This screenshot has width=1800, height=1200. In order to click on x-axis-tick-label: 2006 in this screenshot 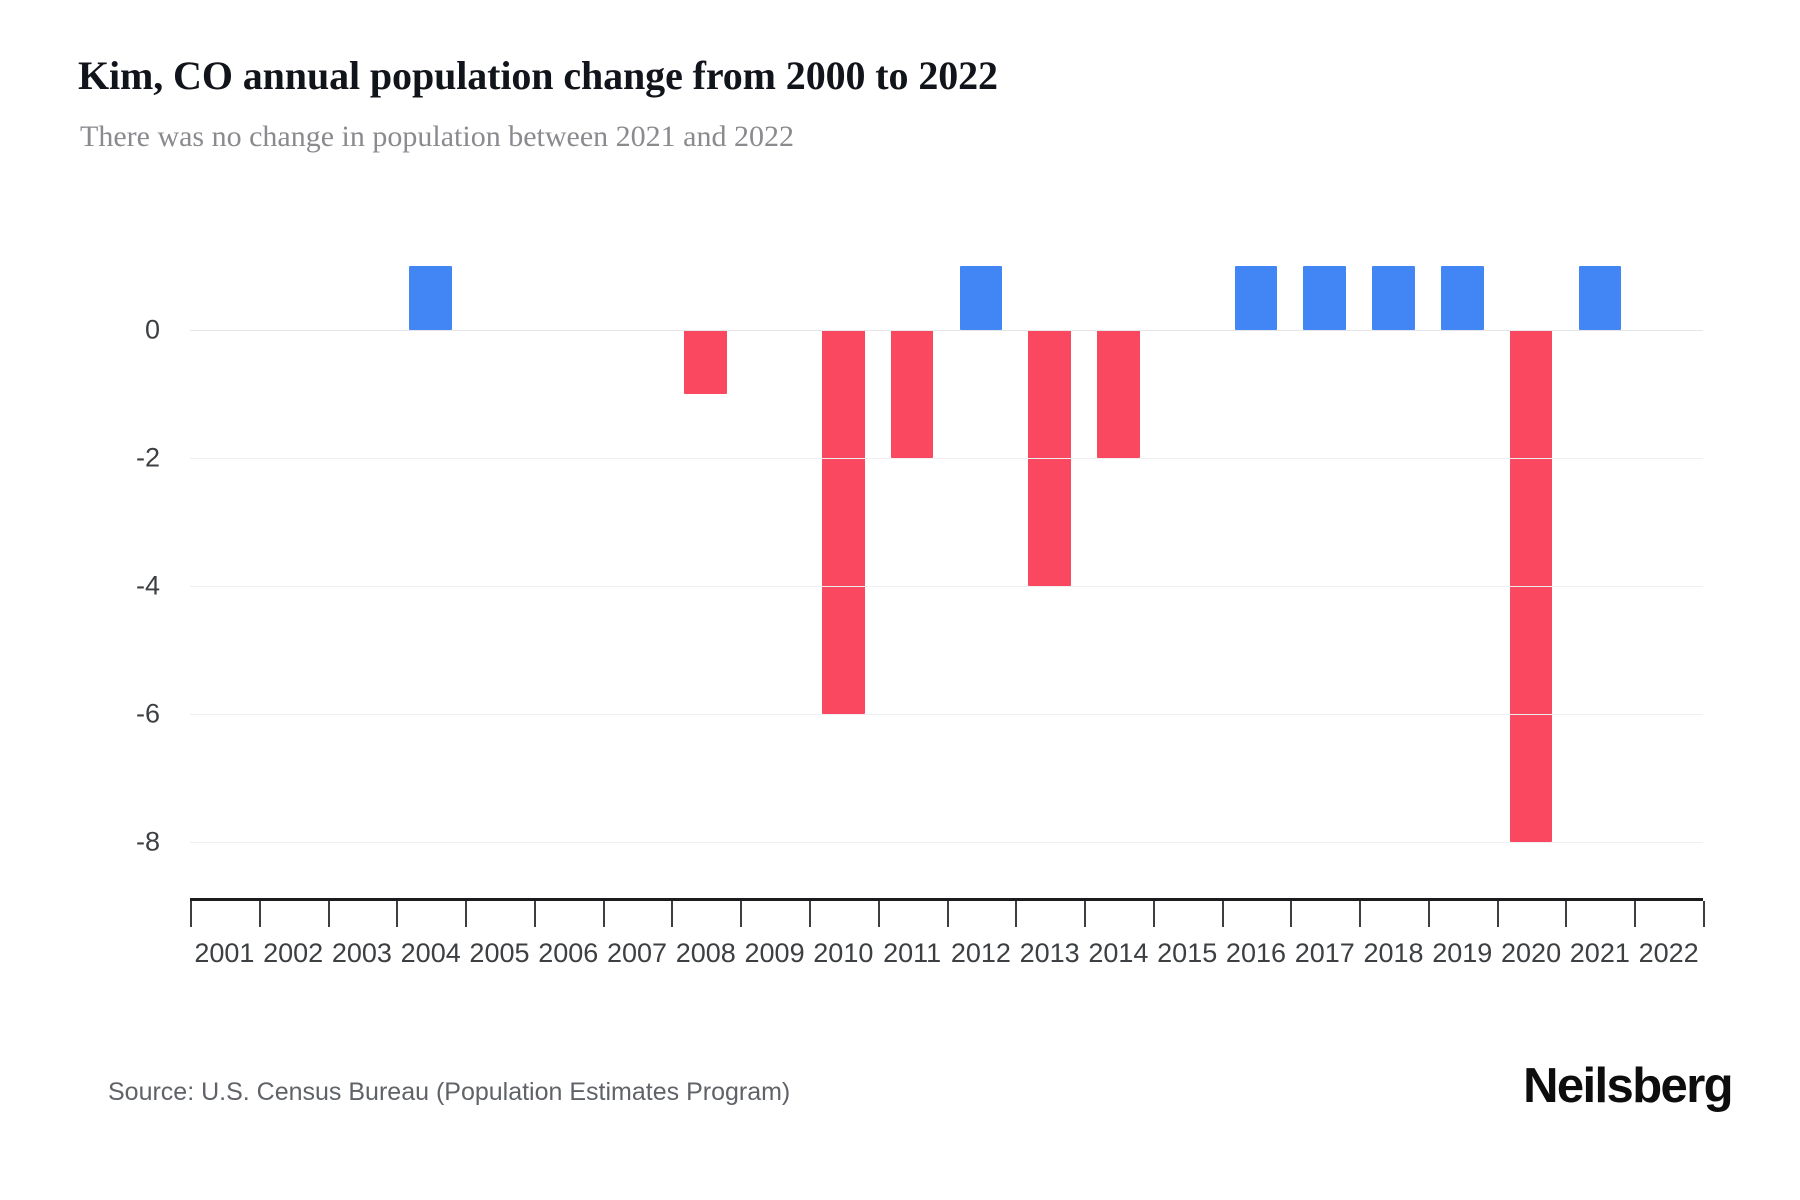, I will do `click(568, 953)`.